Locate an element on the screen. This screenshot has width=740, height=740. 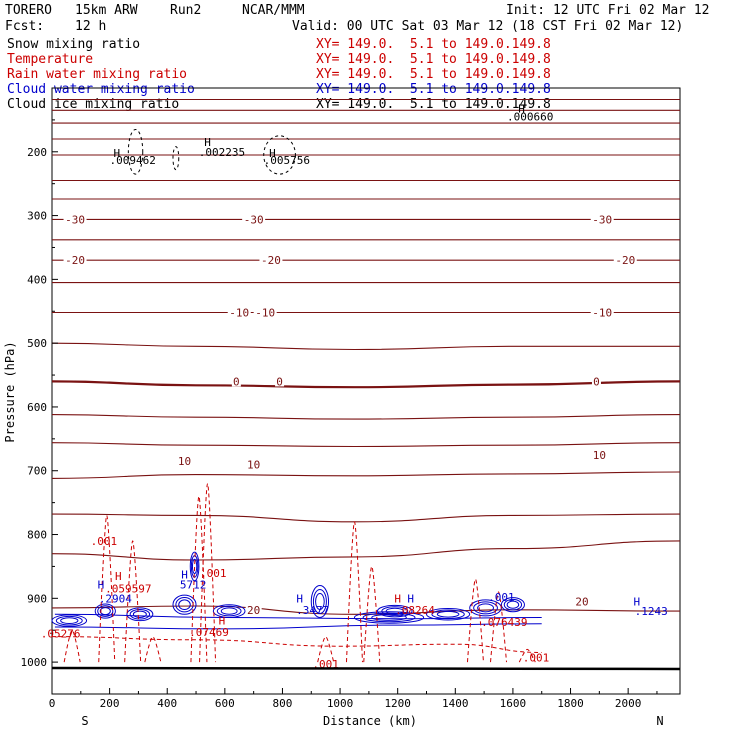
field-name-temperature: Temperature is located at coordinates (50, 59).